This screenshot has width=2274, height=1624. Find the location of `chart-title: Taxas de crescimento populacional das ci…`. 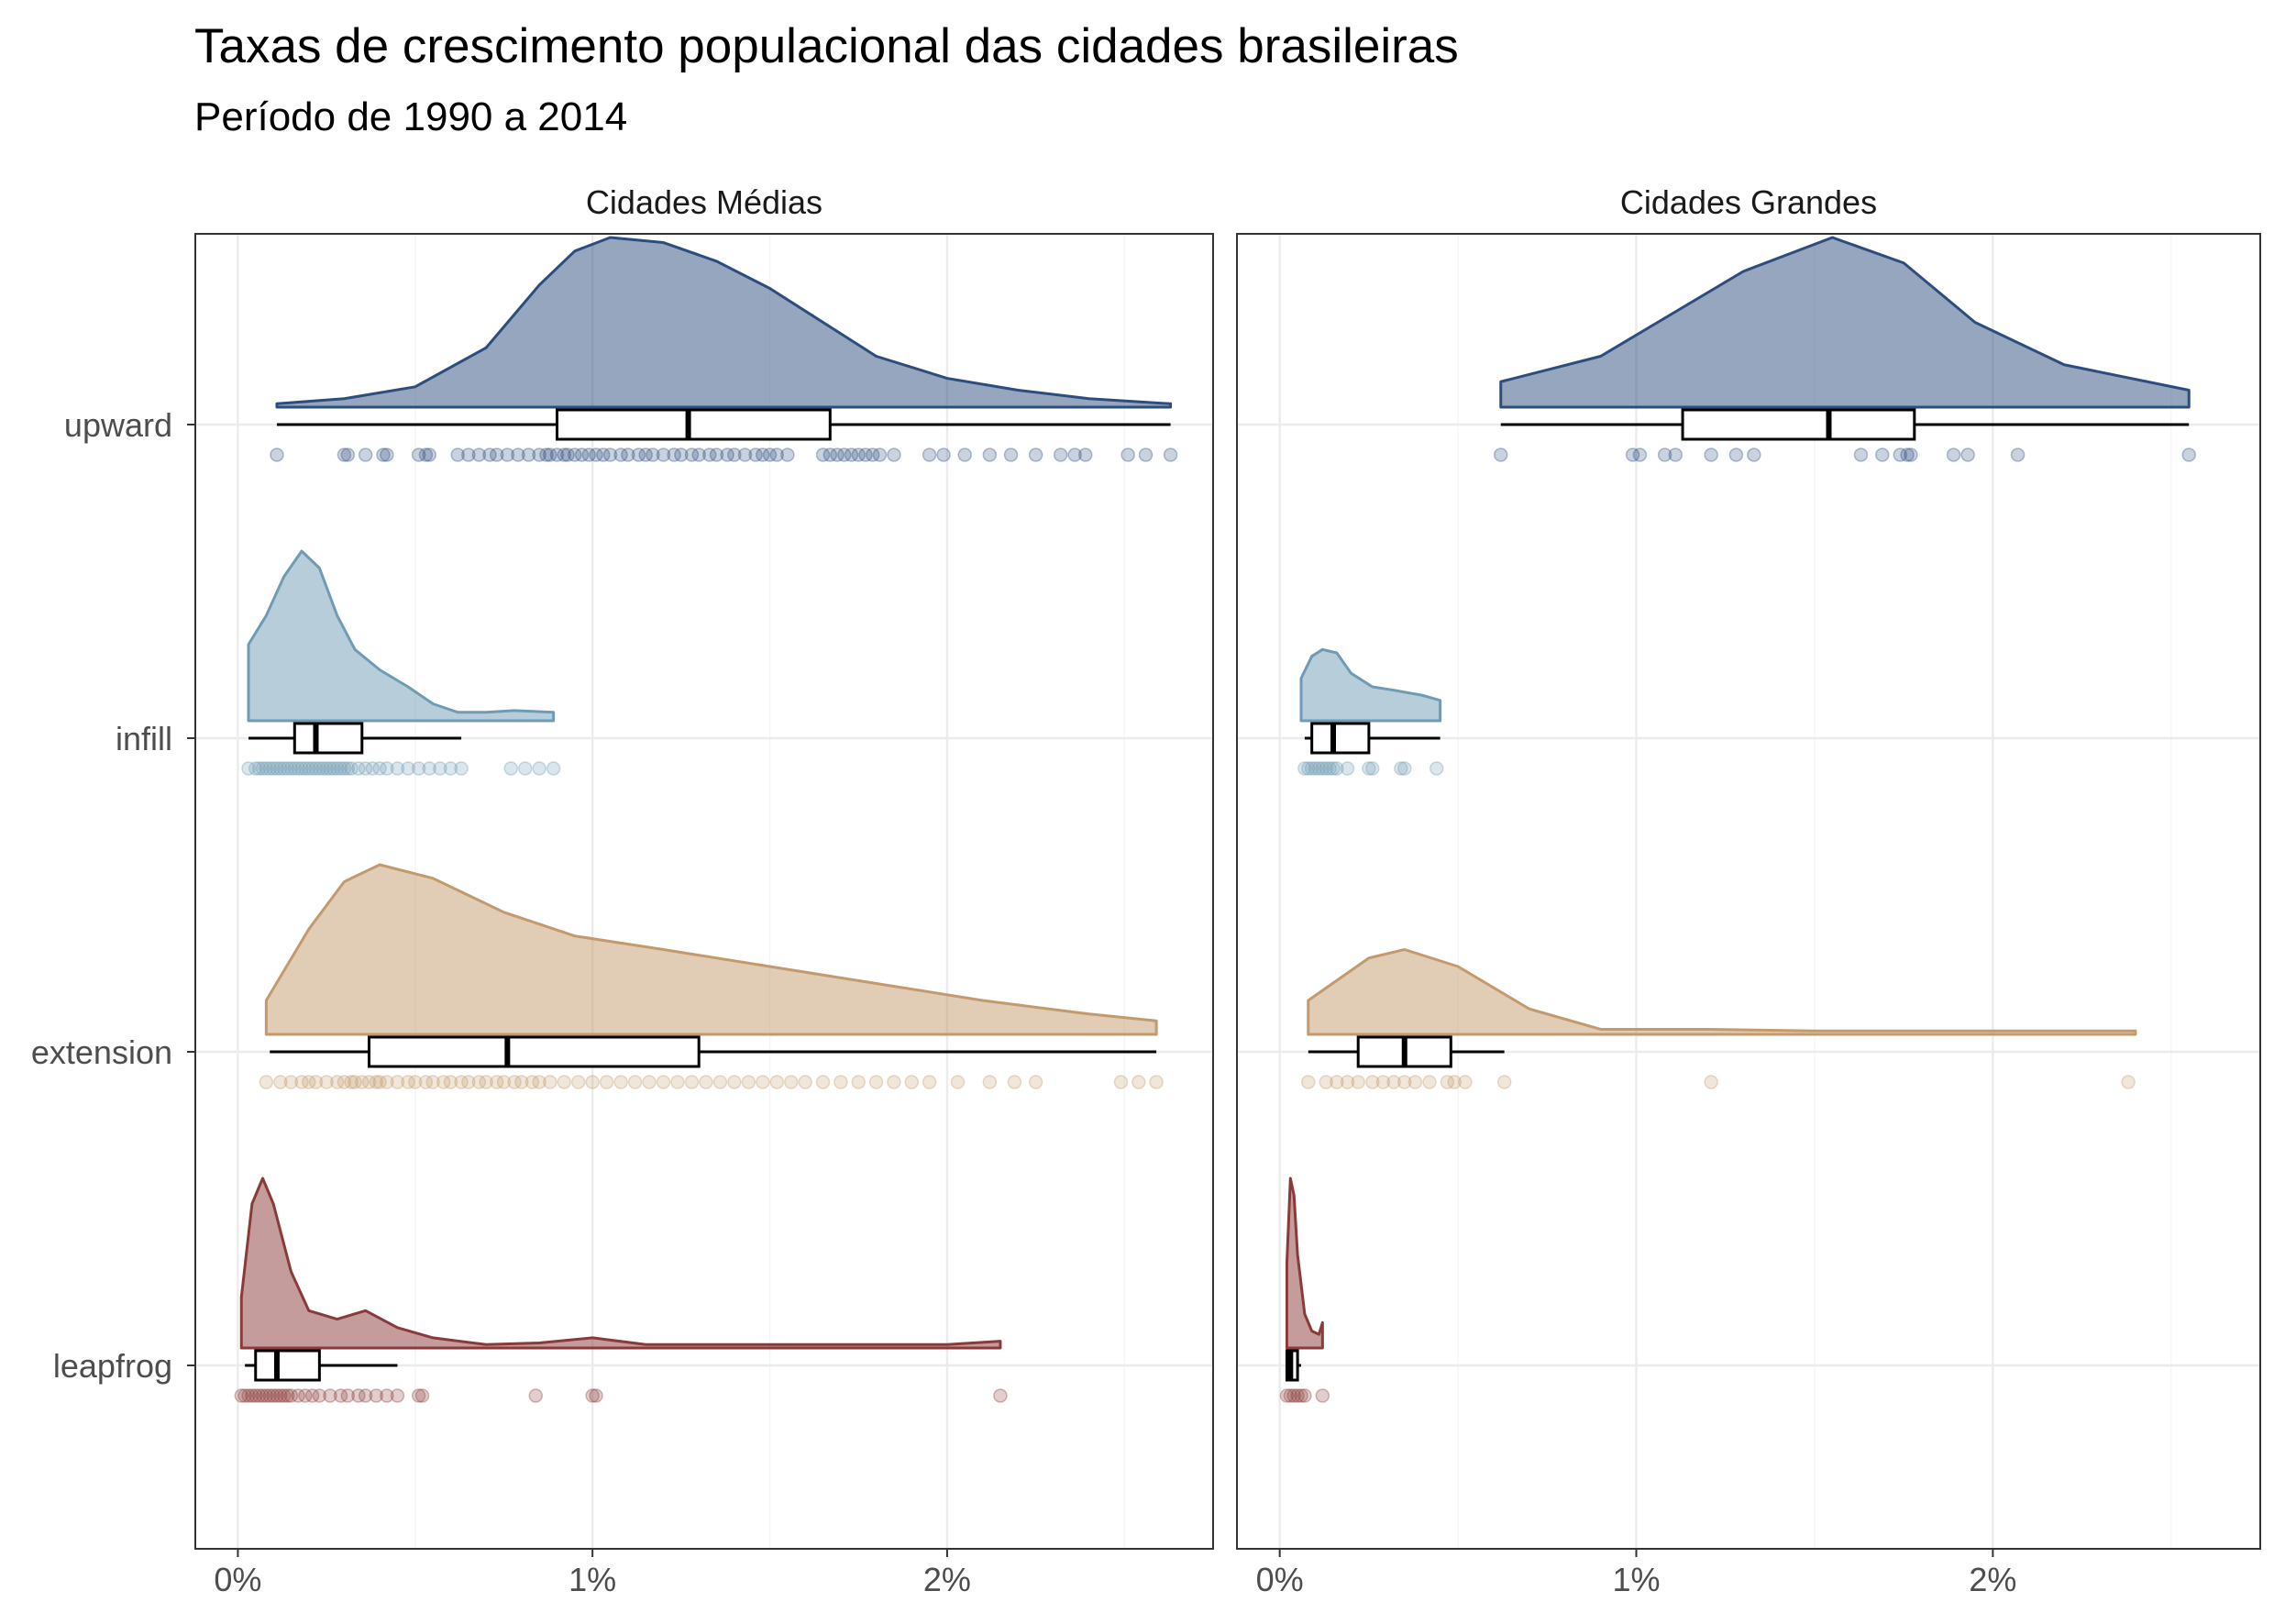

chart-title: Taxas de crescimento populacional das ci… is located at coordinates (826, 46).